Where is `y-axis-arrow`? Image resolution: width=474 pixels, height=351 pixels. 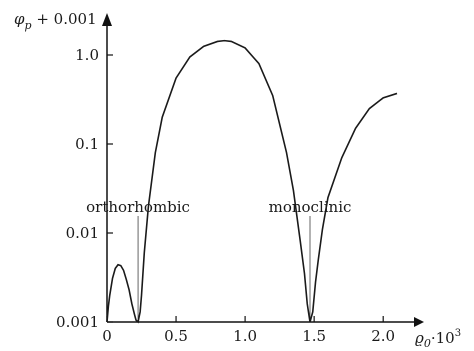
y-axis-arrow is located at coordinates (107, 19).